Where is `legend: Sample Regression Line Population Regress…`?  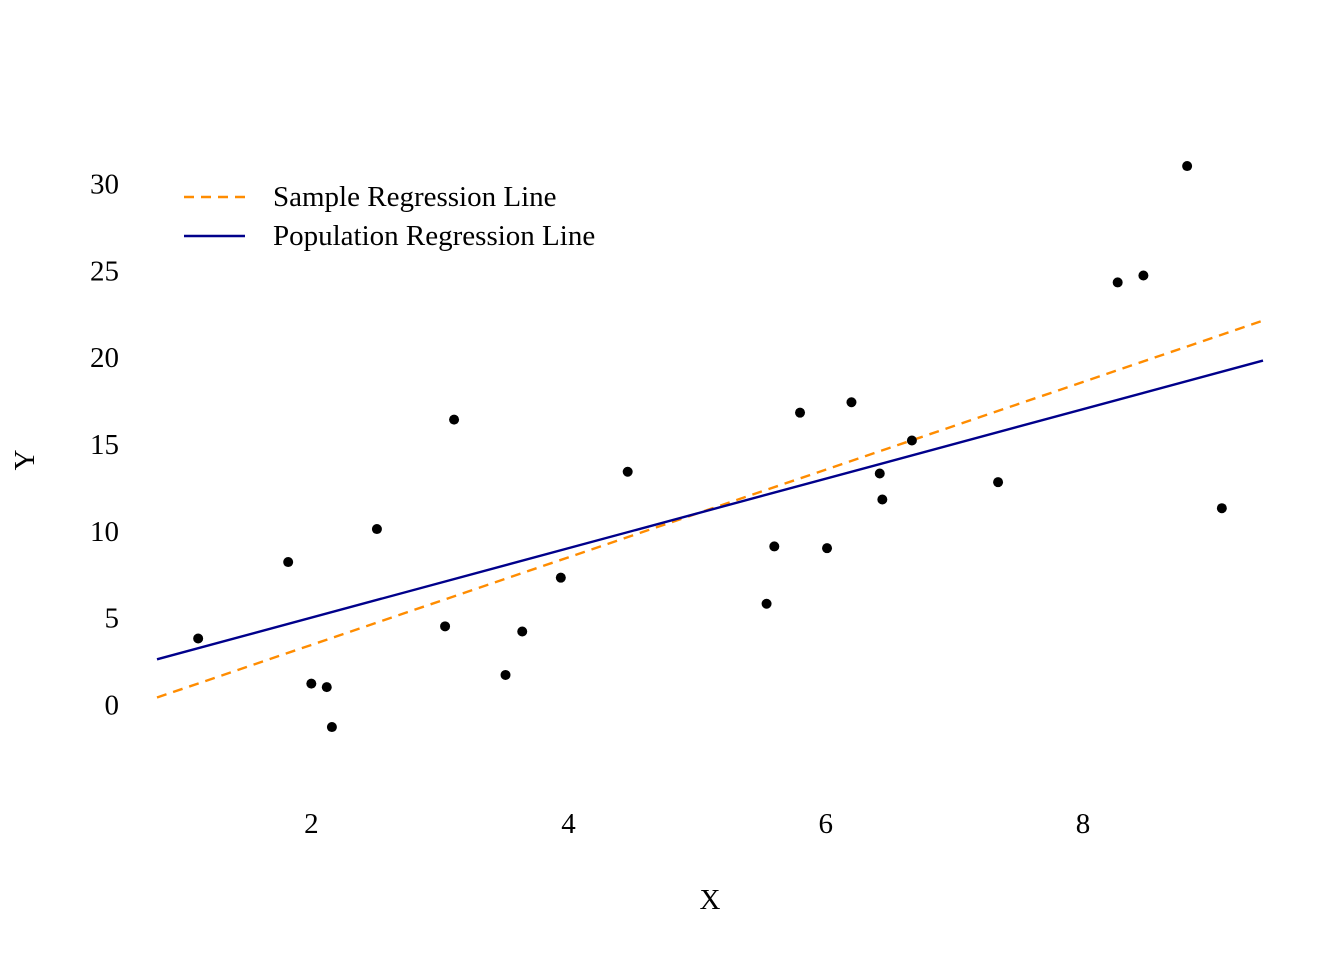 legend: Sample Regression Line Population Regress… is located at coordinates (389, 216).